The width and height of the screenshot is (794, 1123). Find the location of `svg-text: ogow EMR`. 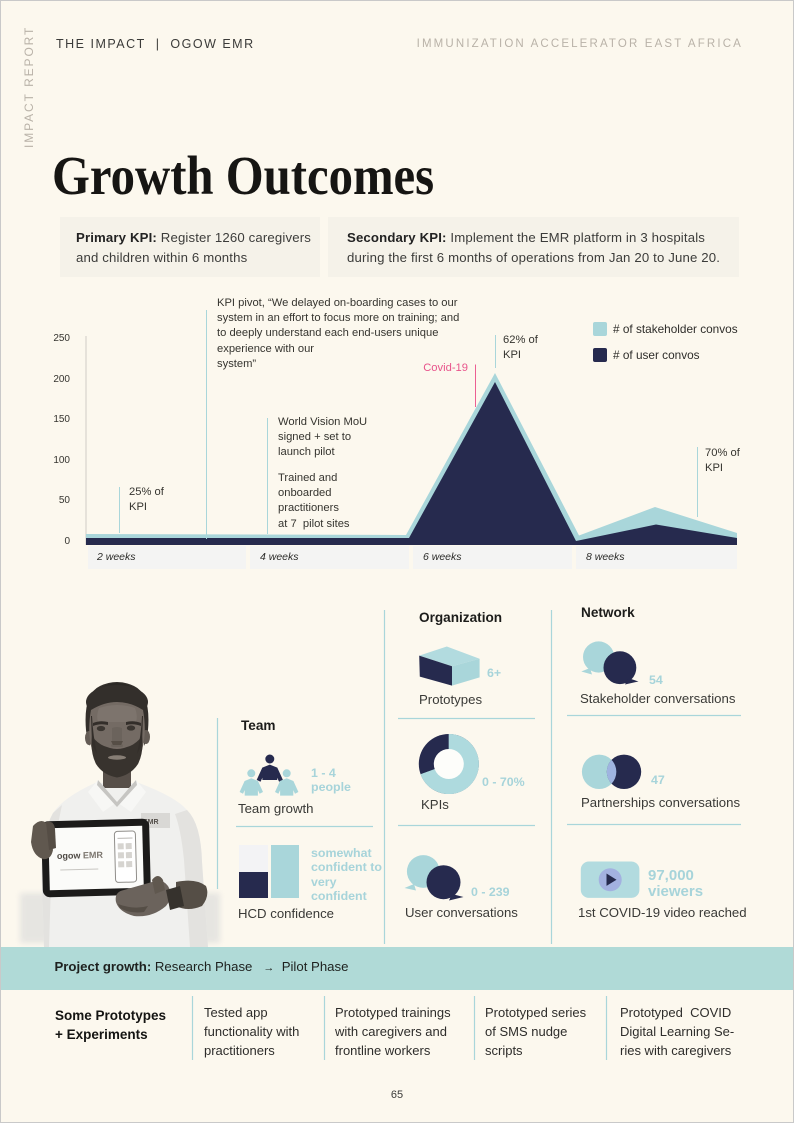

svg-text: ogow EMR is located at coordinates (80, 855).